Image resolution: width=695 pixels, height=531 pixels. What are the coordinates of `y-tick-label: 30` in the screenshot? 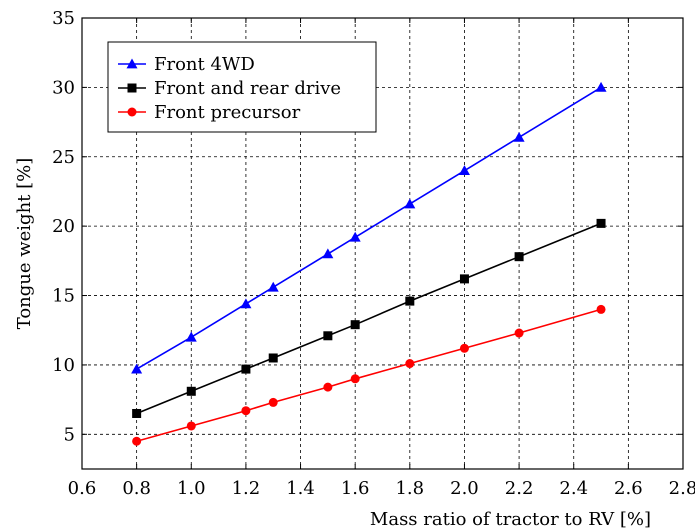 It's located at (63, 87).